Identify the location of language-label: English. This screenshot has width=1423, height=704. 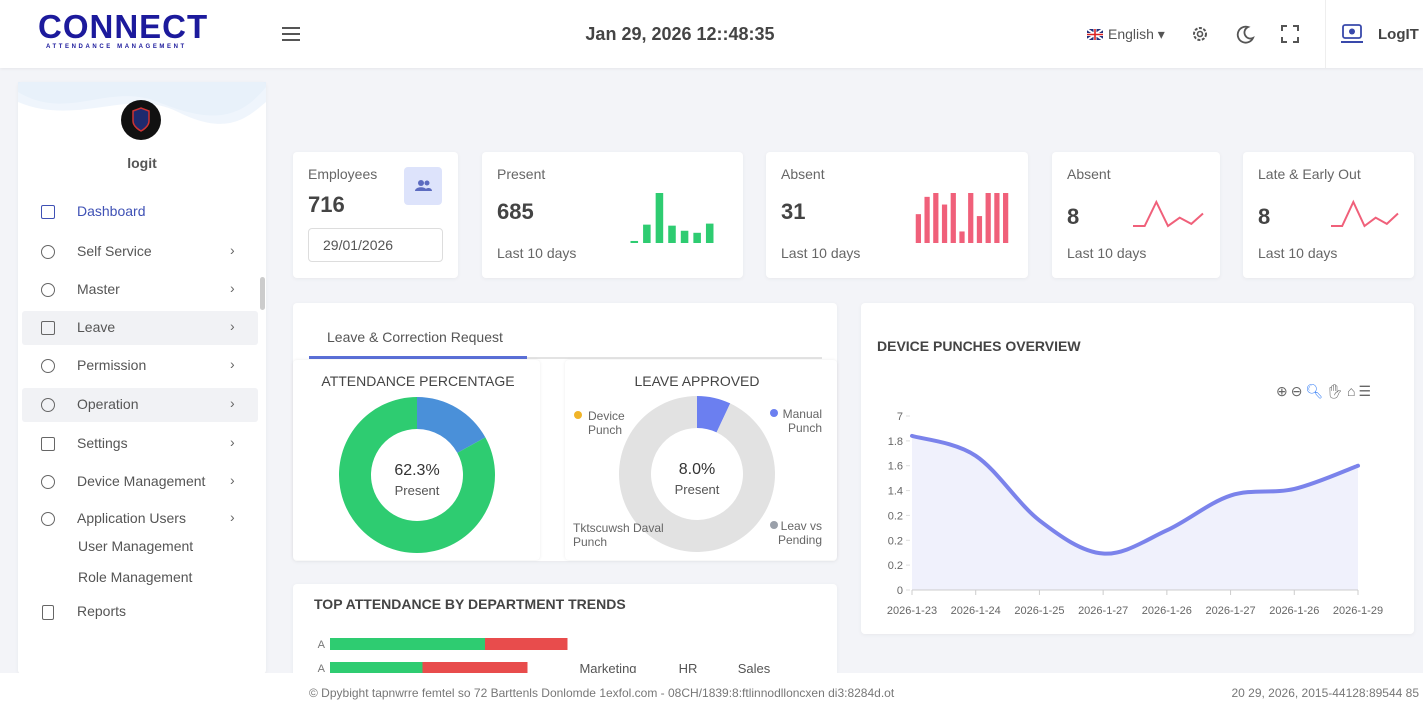
(1131, 34).